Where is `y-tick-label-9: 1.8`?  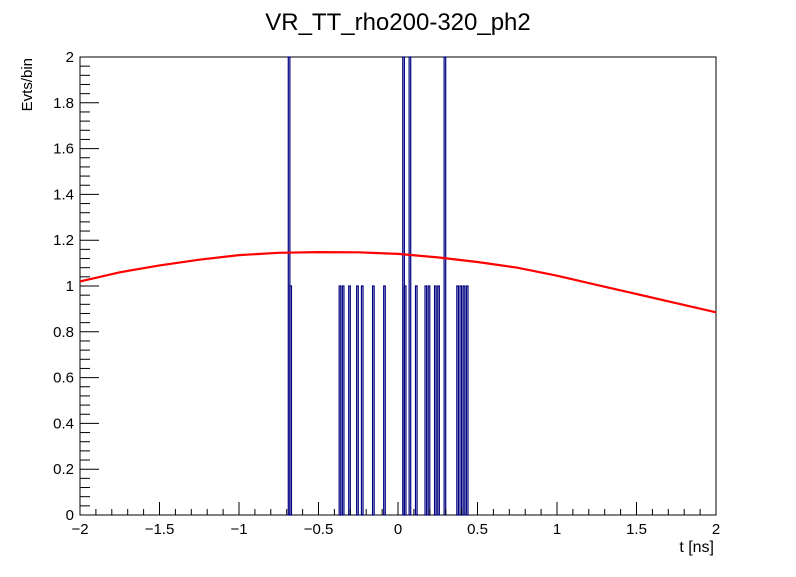
y-tick-label-9: 1.8 is located at coordinates (63, 103).